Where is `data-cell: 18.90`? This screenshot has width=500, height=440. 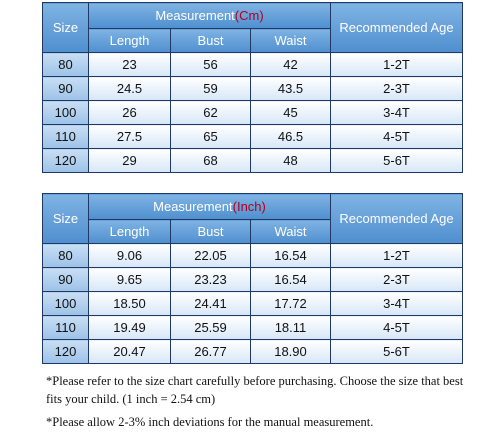
data-cell: 18.90 is located at coordinates (290, 351).